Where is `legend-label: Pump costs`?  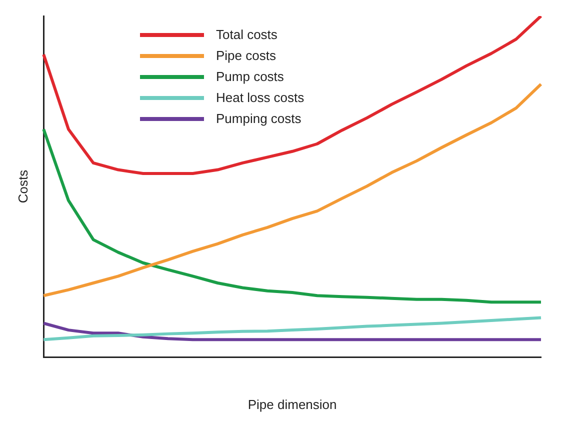 legend-label: Pump costs is located at coordinates (250, 76).